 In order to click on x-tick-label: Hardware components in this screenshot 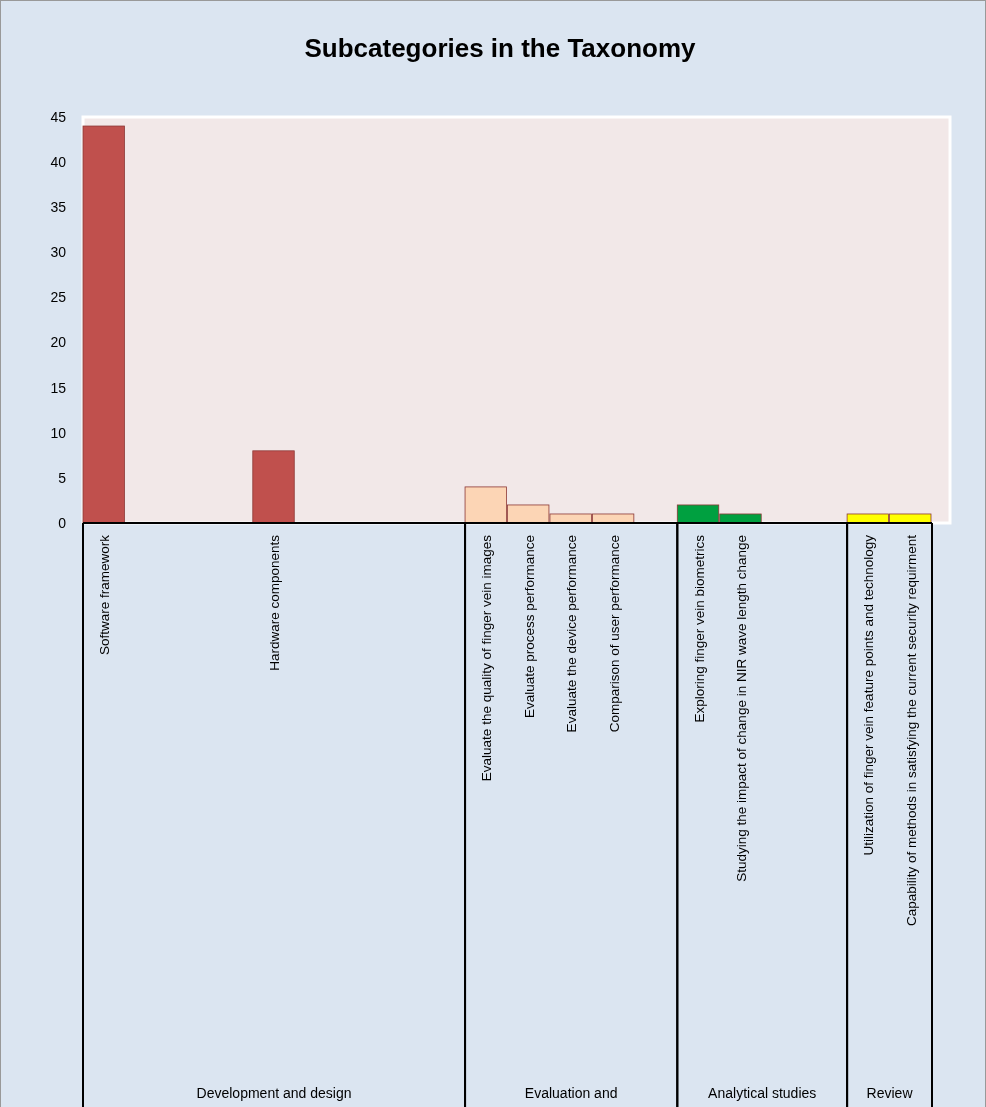, I will do `click(275, 602)`.